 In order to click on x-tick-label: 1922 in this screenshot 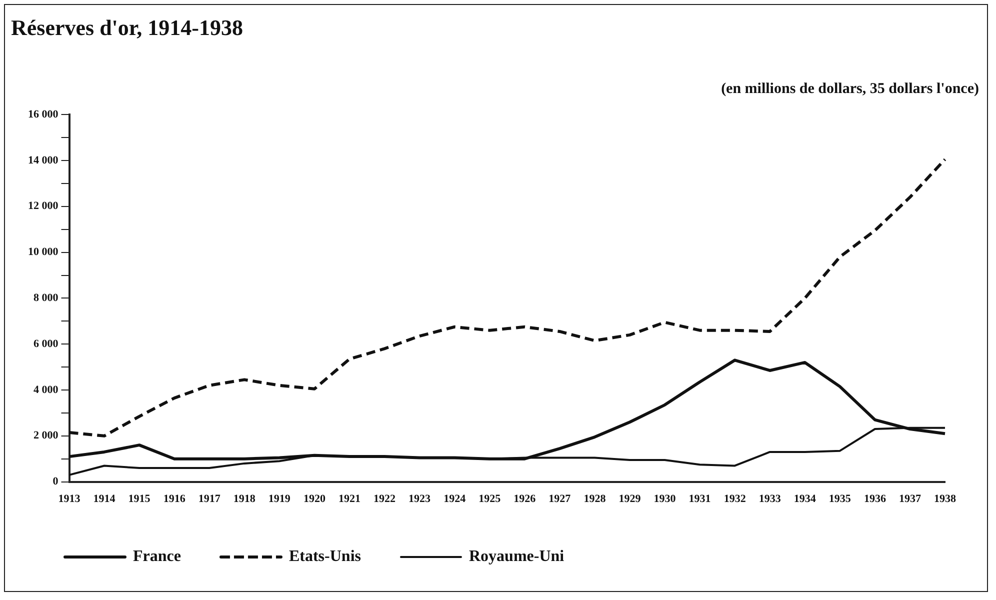, I will do `click(385, 499)`.